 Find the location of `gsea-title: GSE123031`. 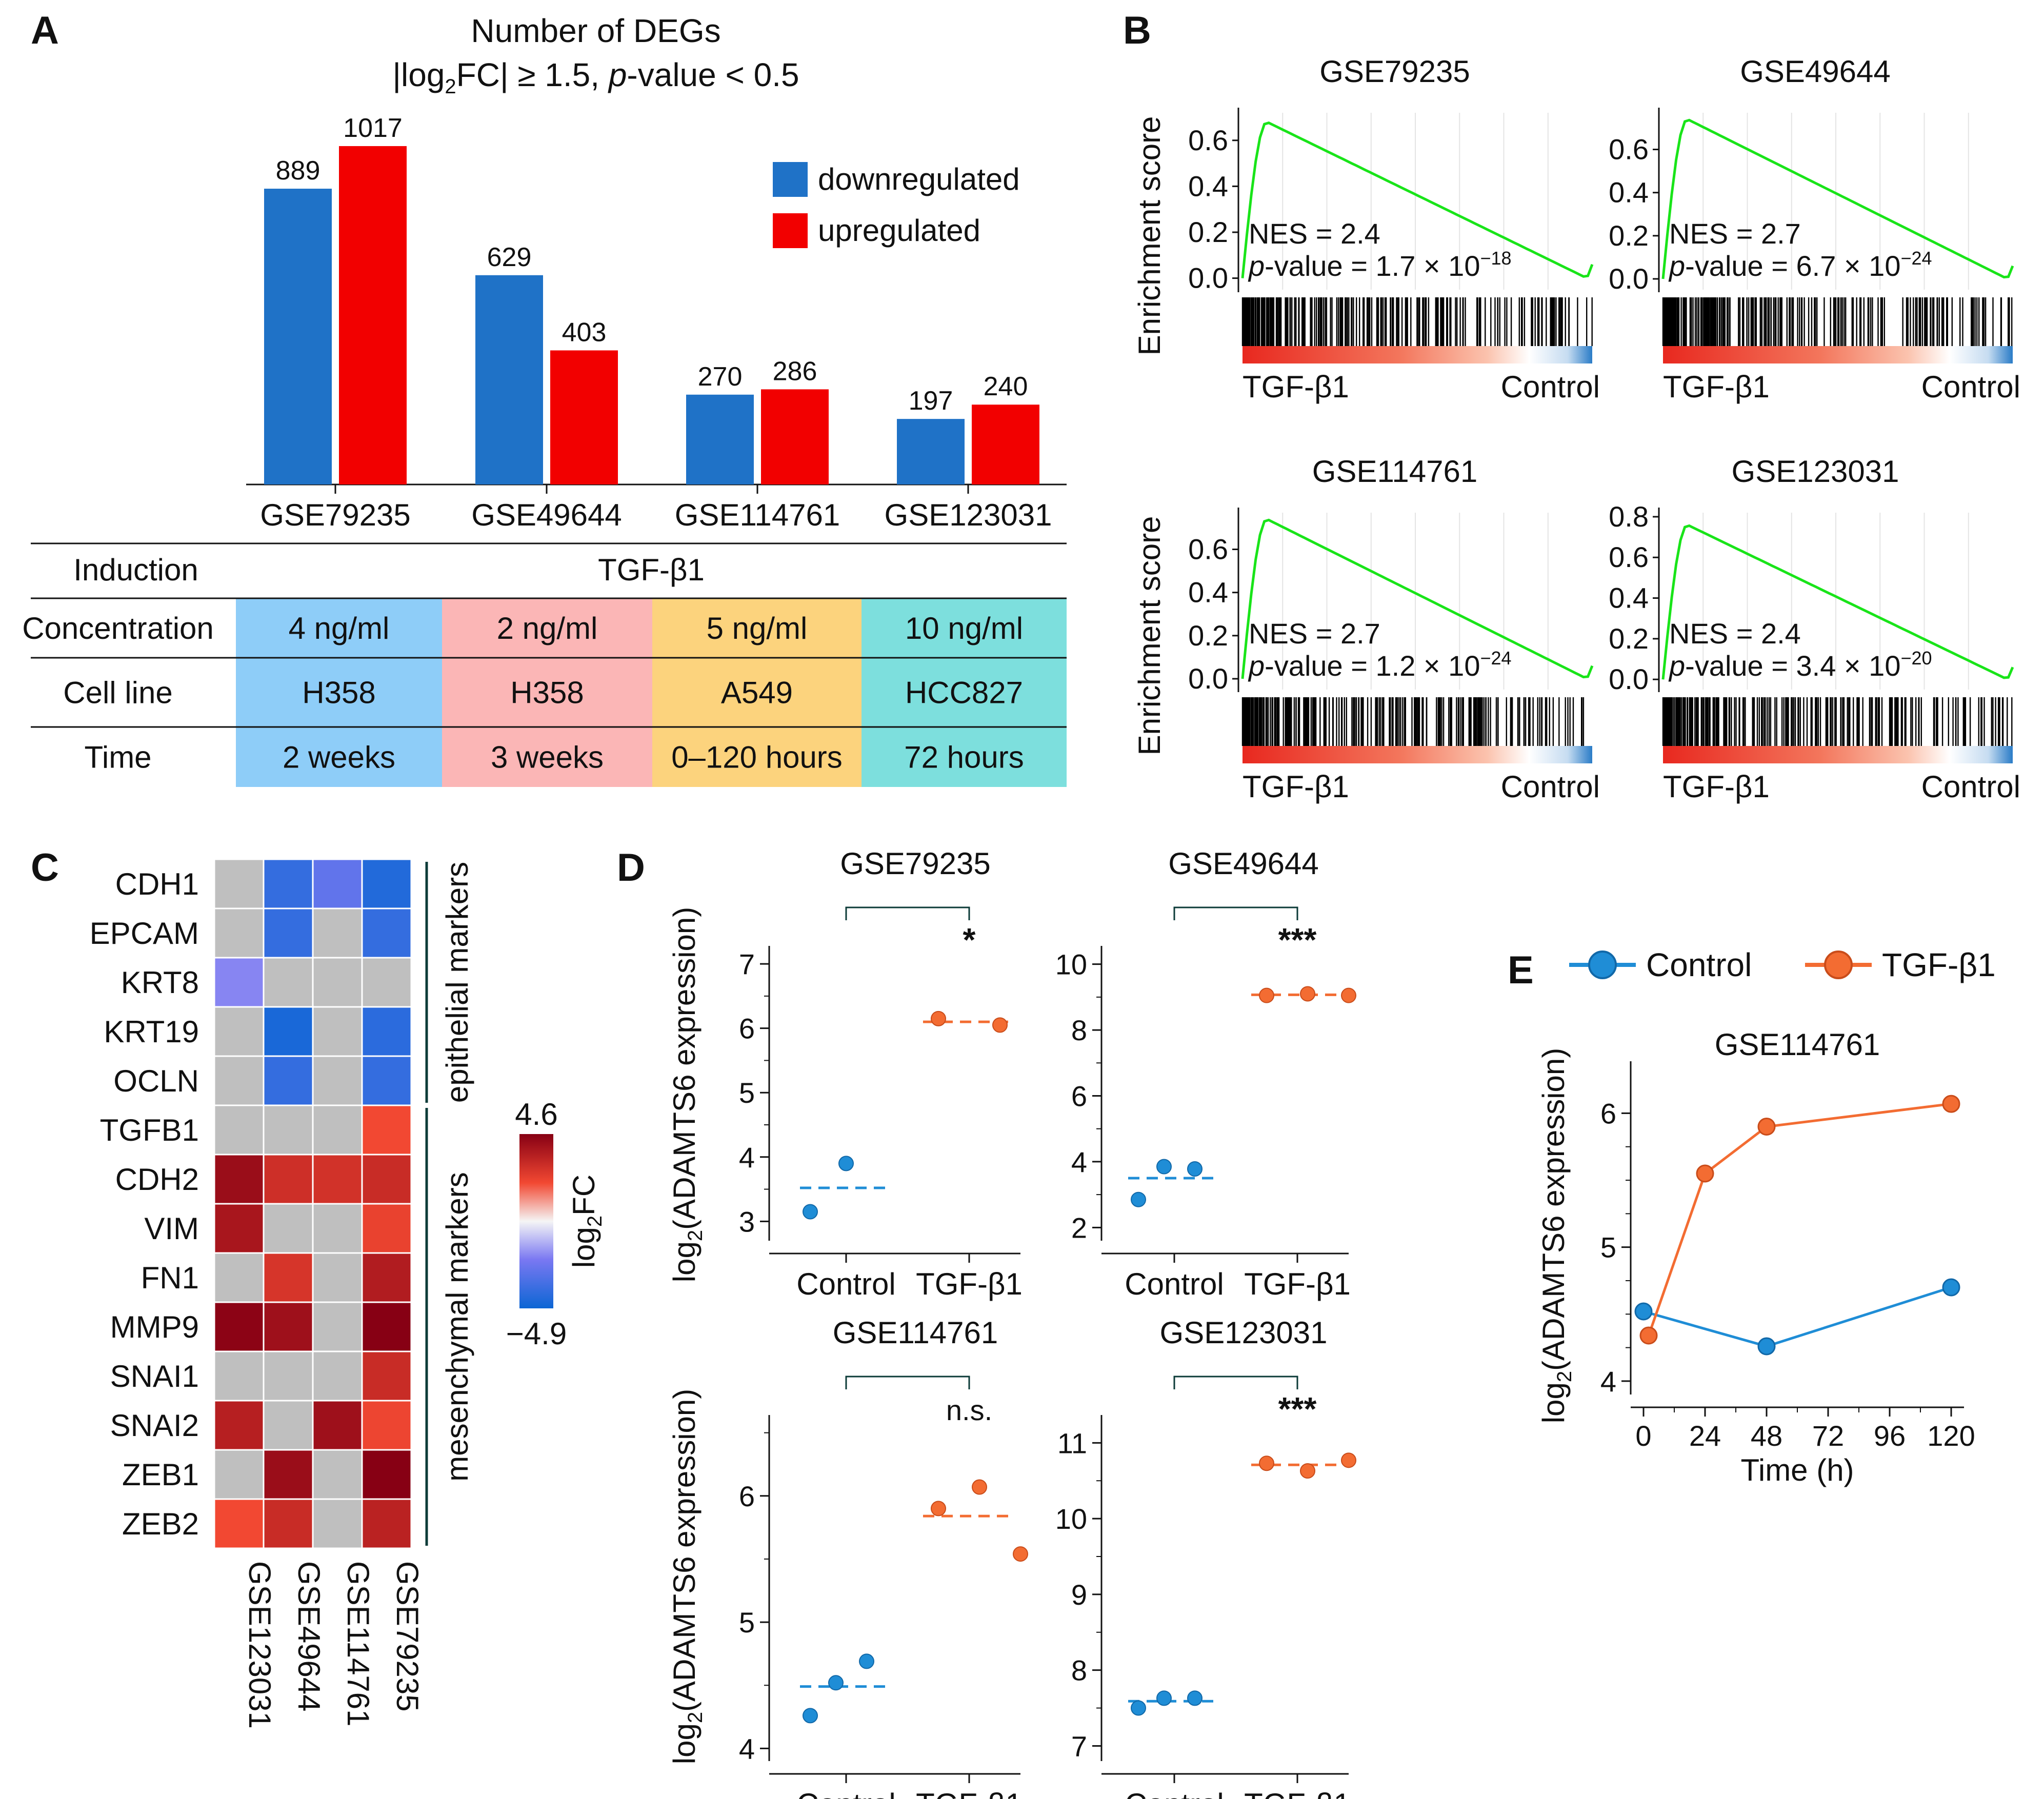

gsea-title: GSE123031 is located at coordinates (1815, 471).